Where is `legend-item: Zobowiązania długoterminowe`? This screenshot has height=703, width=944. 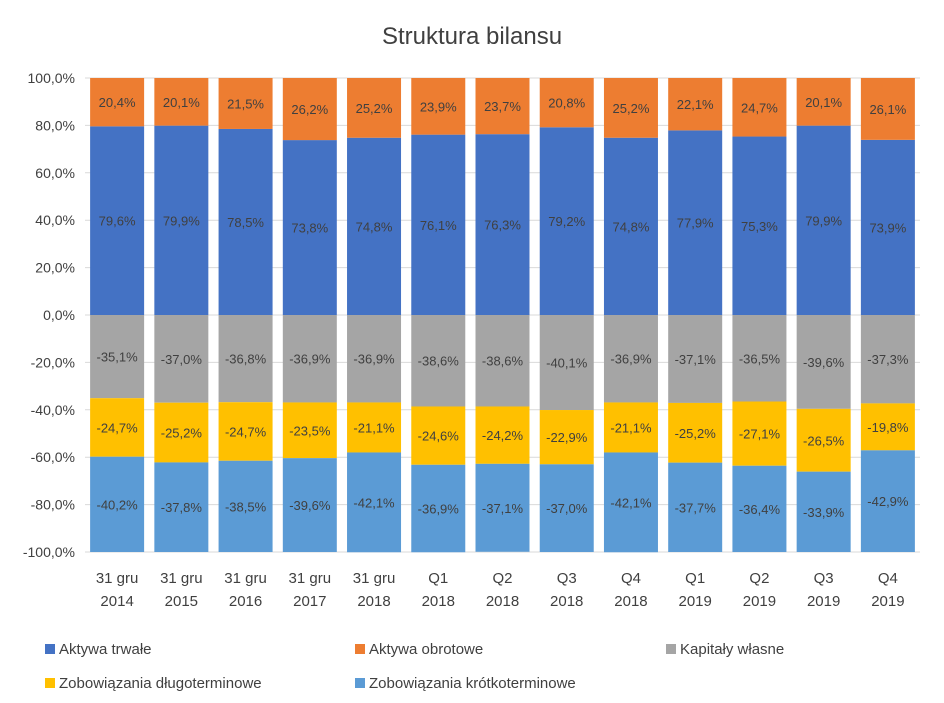 legend-item: Zobowiązania długoterminowe is located at coordinates (153, 683).